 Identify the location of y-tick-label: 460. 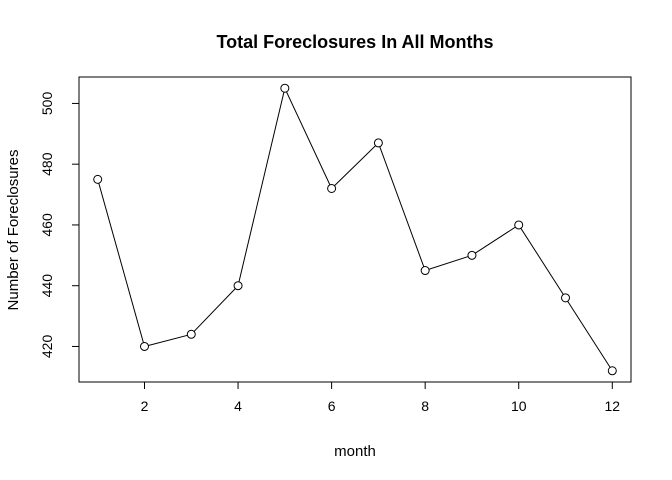
(47, 225).